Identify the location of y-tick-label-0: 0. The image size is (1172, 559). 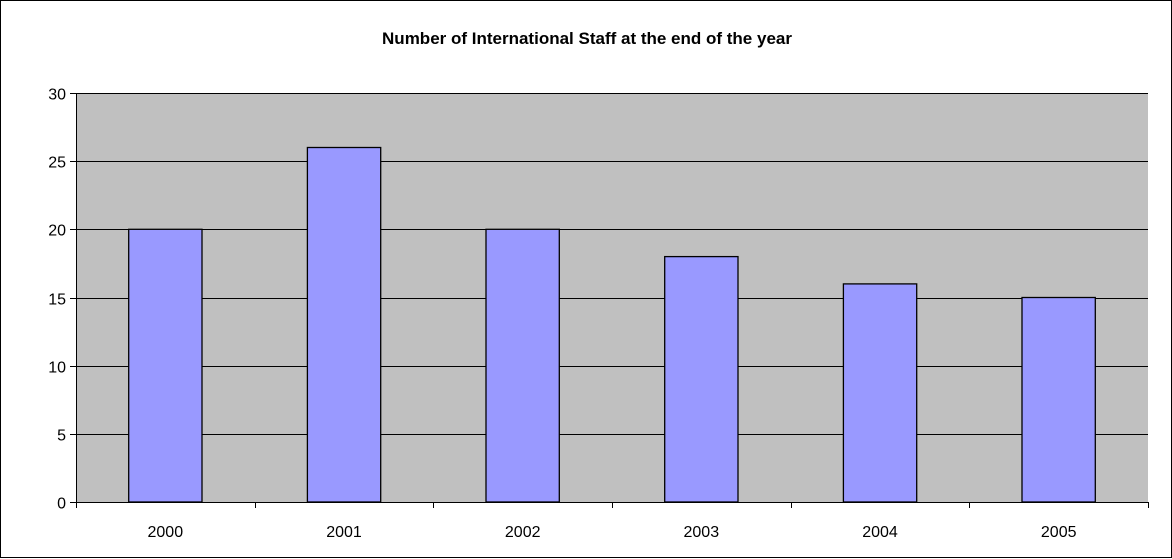
(61, 504).